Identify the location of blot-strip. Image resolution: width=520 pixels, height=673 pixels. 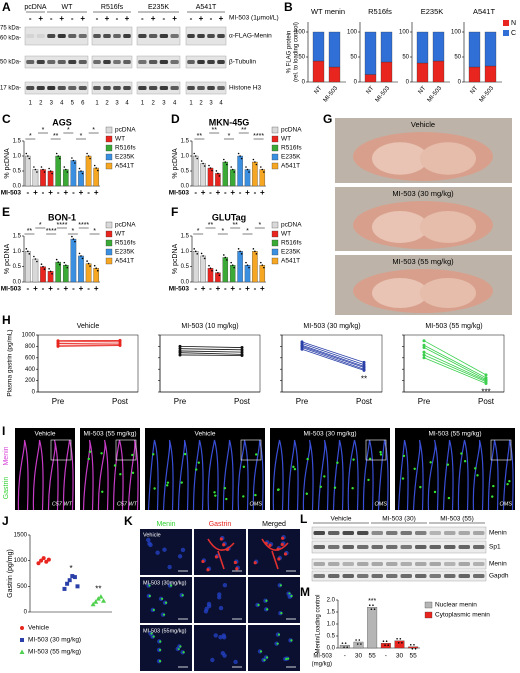
(399, 547).